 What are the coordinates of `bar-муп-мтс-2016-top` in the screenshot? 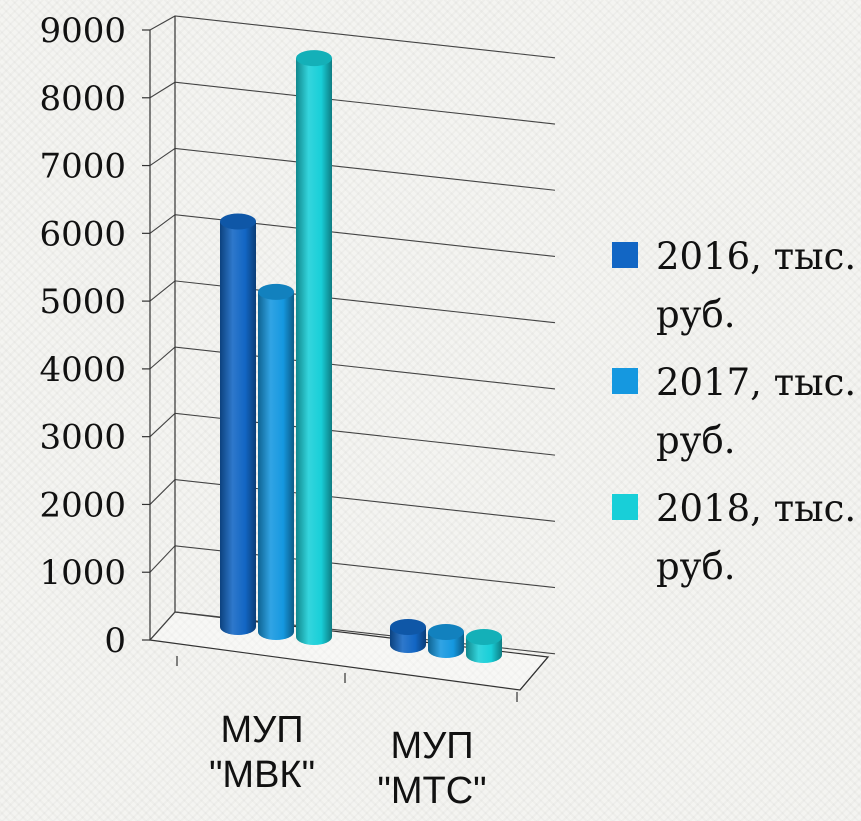 It's located at (408, 627).